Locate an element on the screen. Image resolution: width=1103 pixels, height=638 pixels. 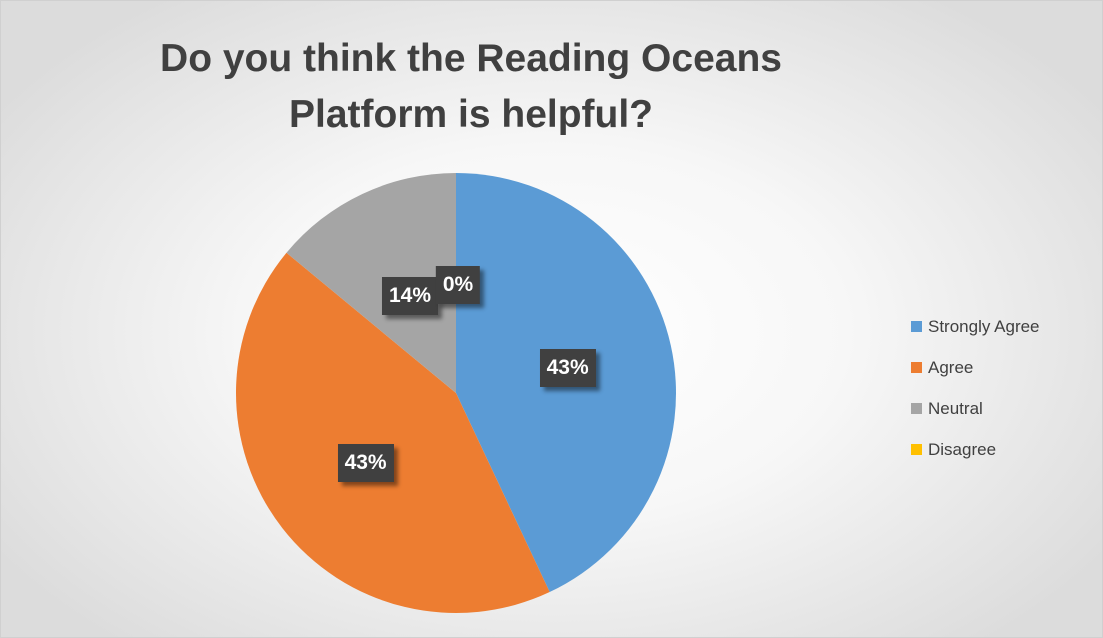
legend-item-agree: Agree is located at coordinates (1001, 367).